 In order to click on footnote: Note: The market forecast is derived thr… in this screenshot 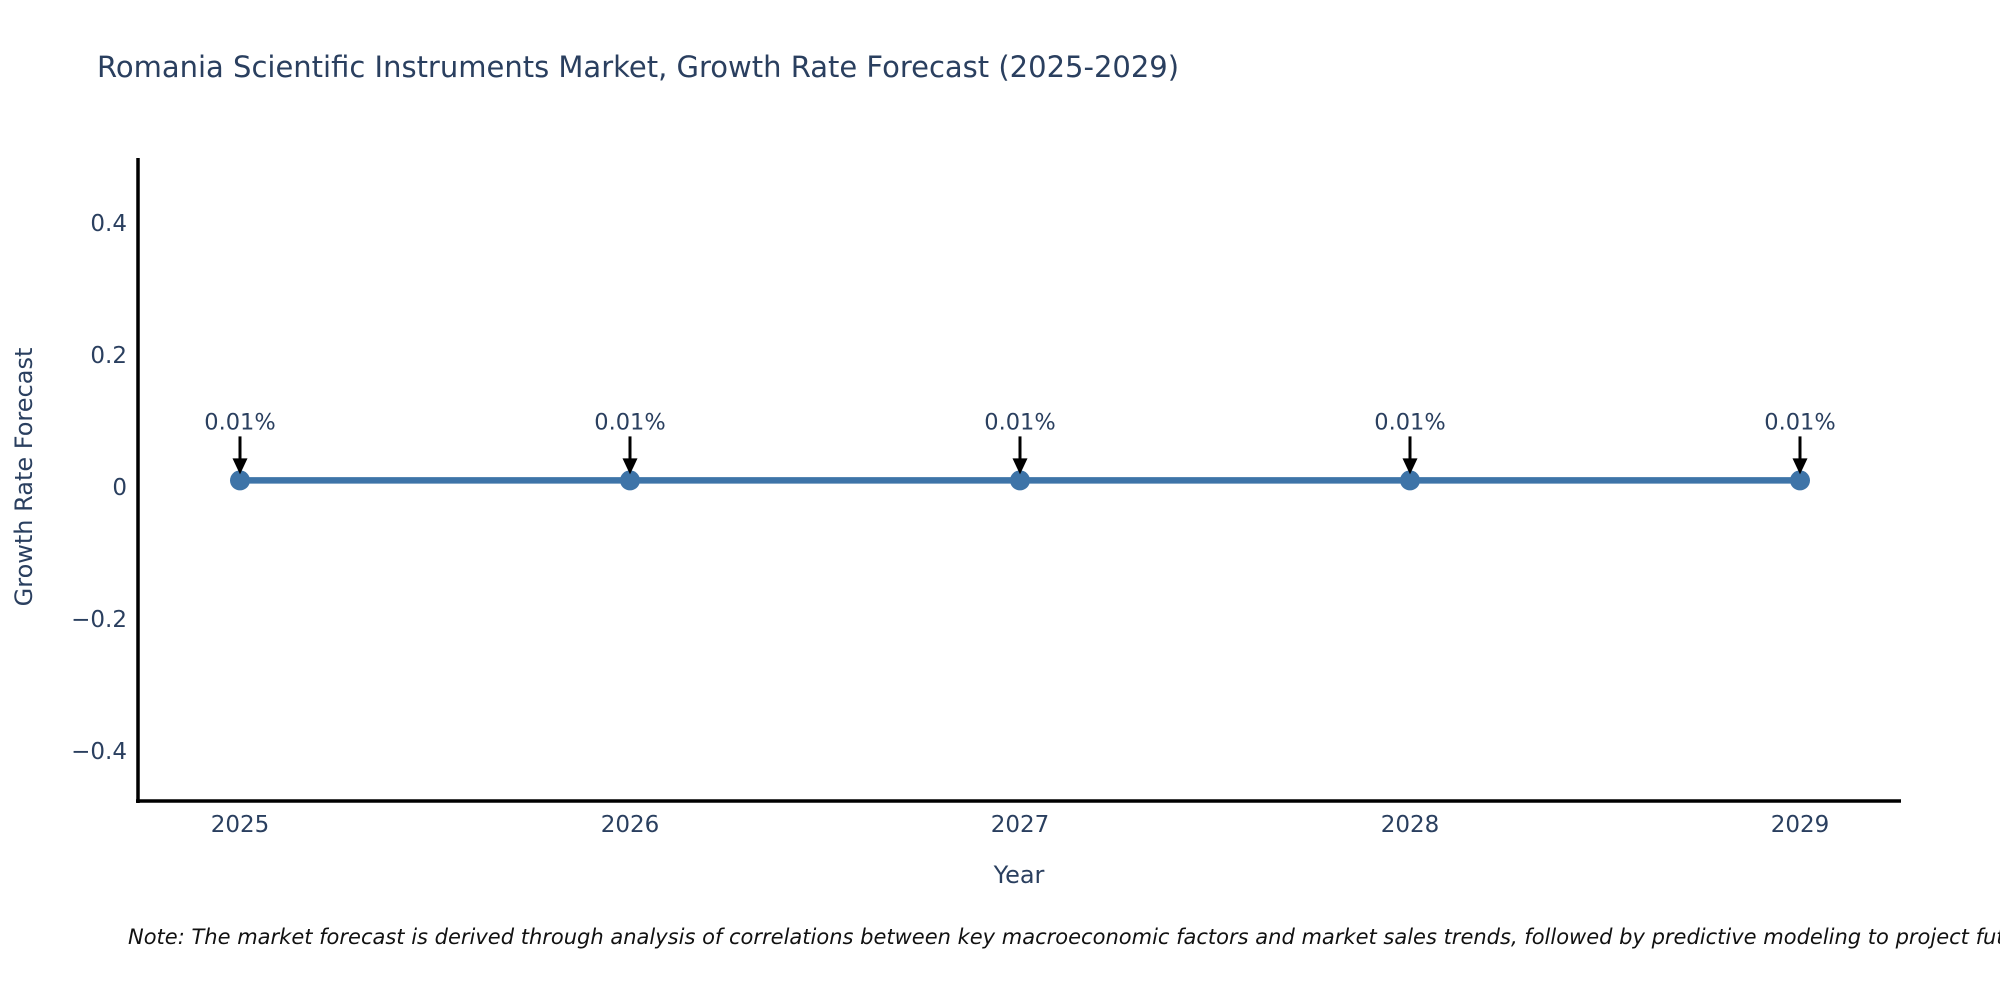, I will do `click(1064, 937)`.